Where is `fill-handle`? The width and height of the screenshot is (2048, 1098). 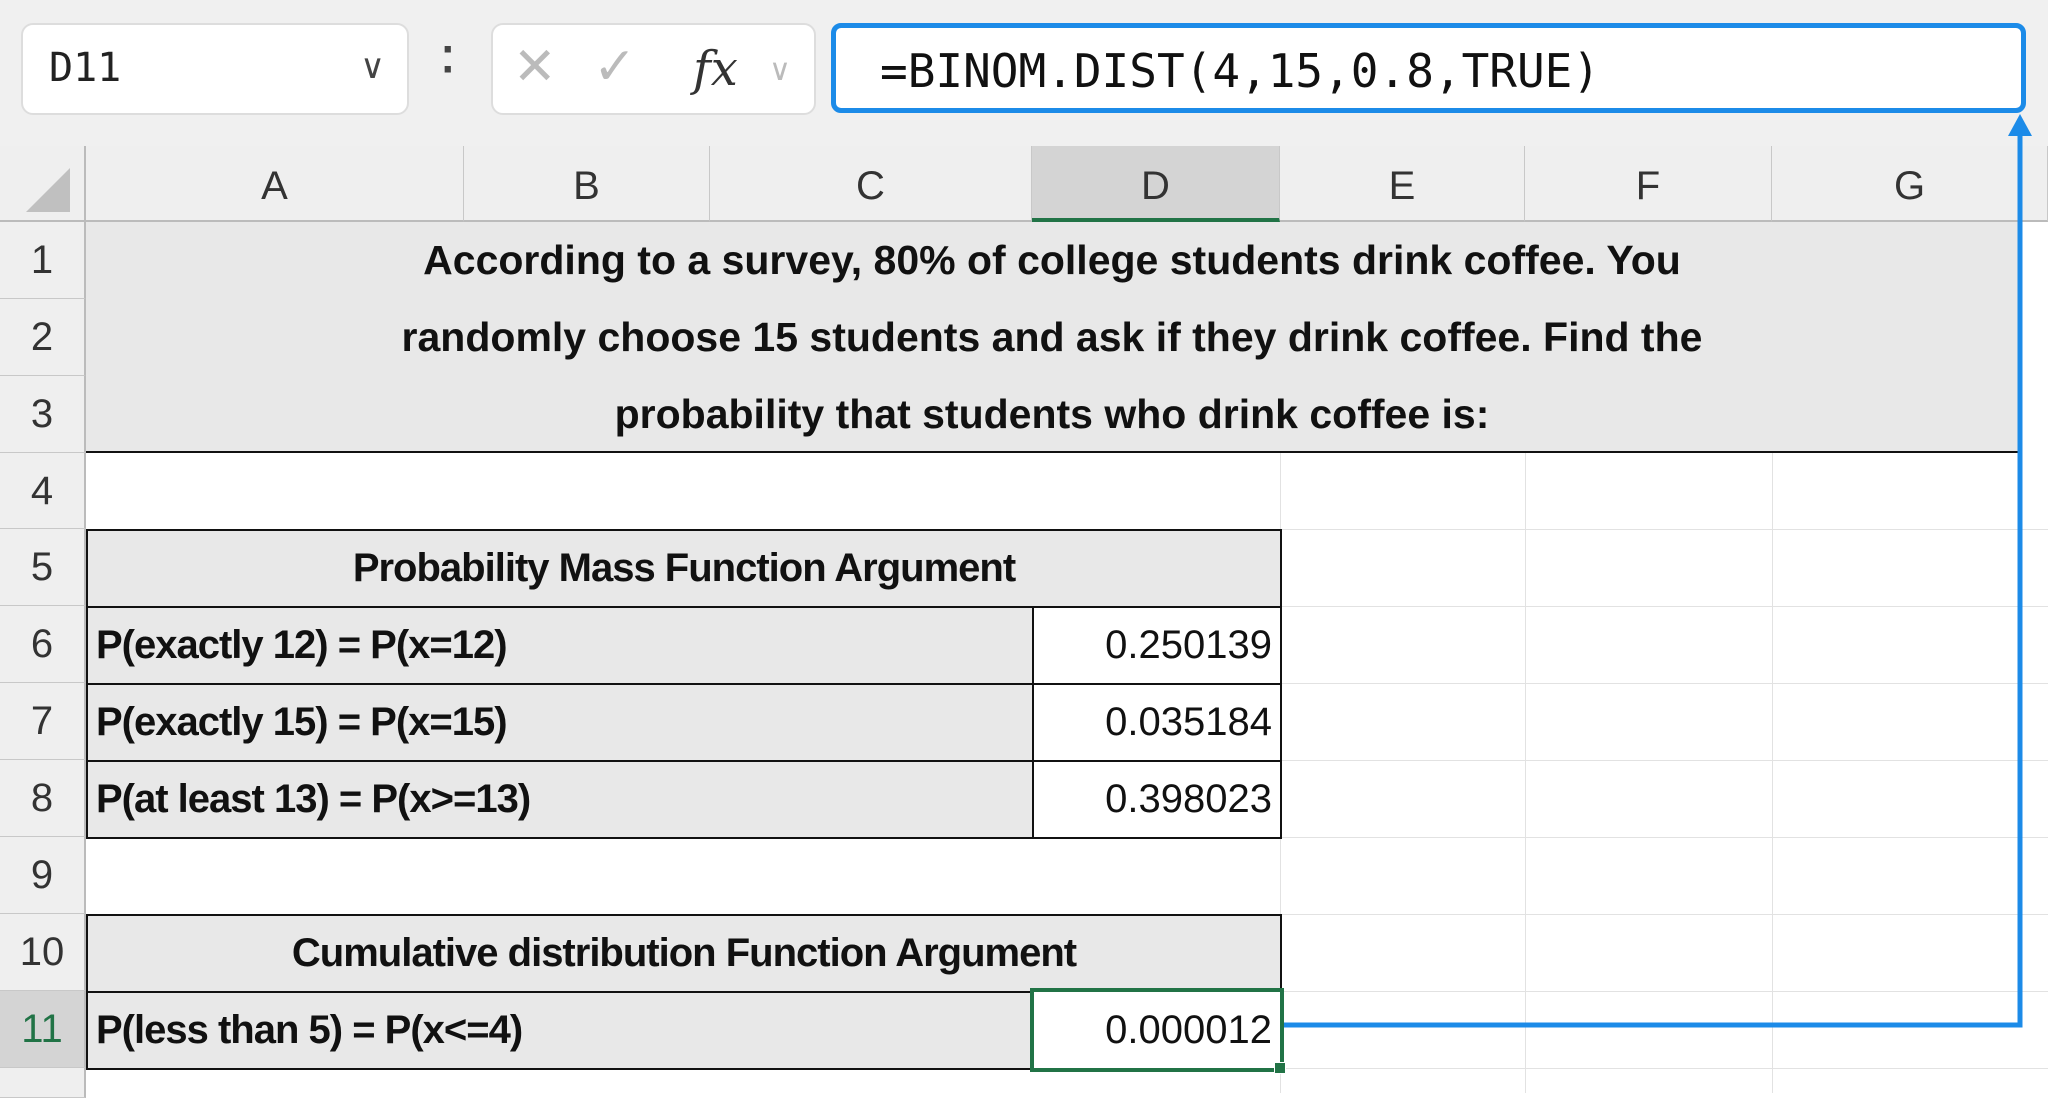 fill-handle is located at coordinates (1280, 1068).